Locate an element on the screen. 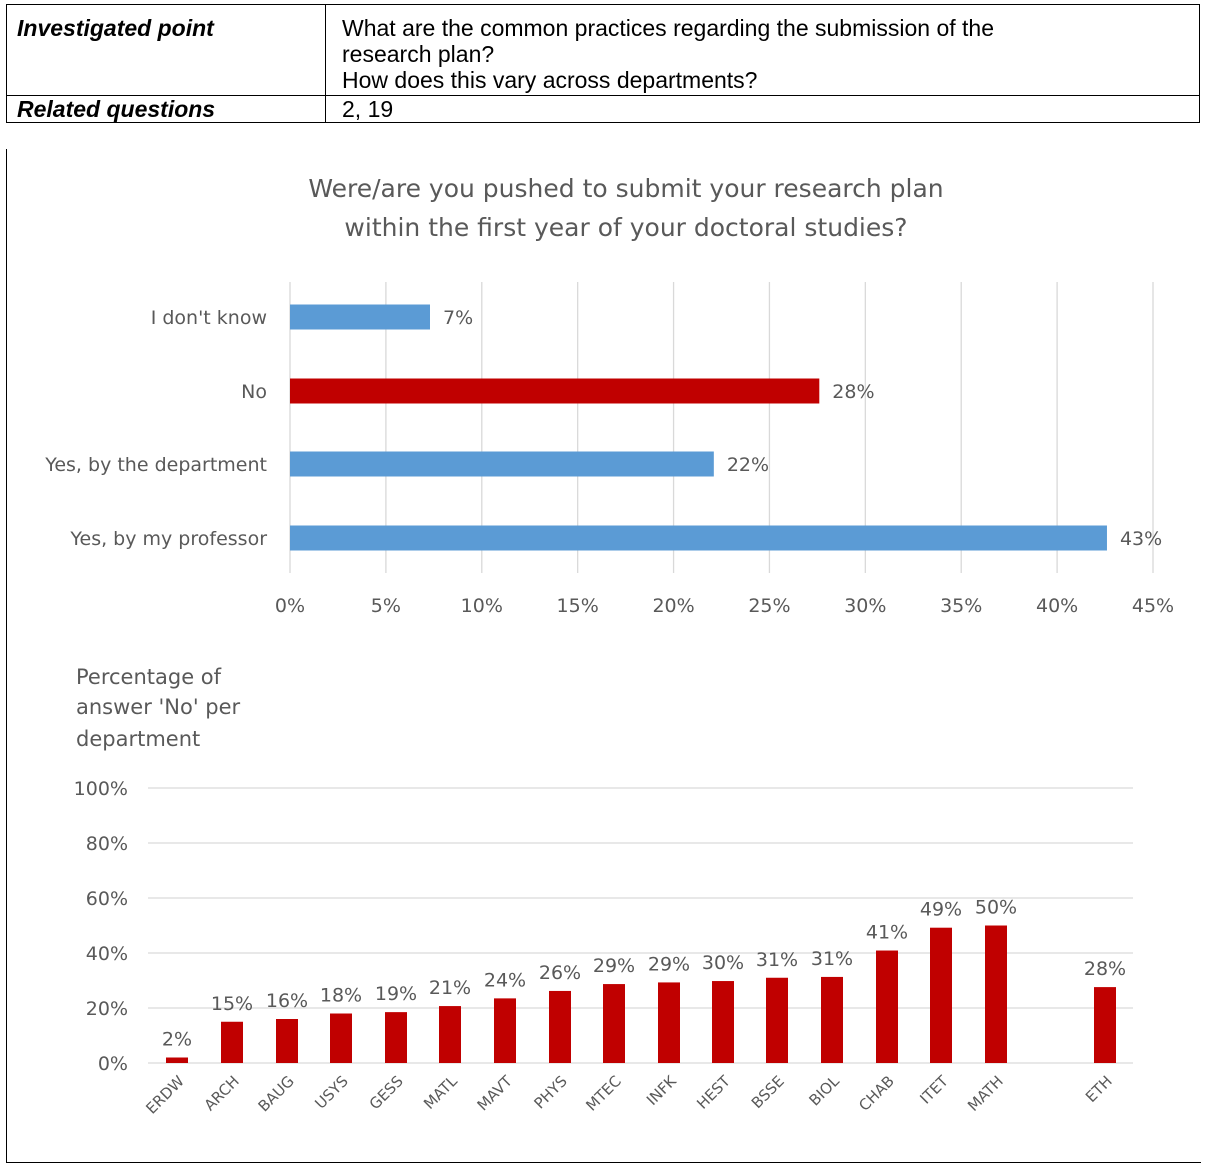  chart2-category-label: CHAB is located at coordinates (876, 1093).